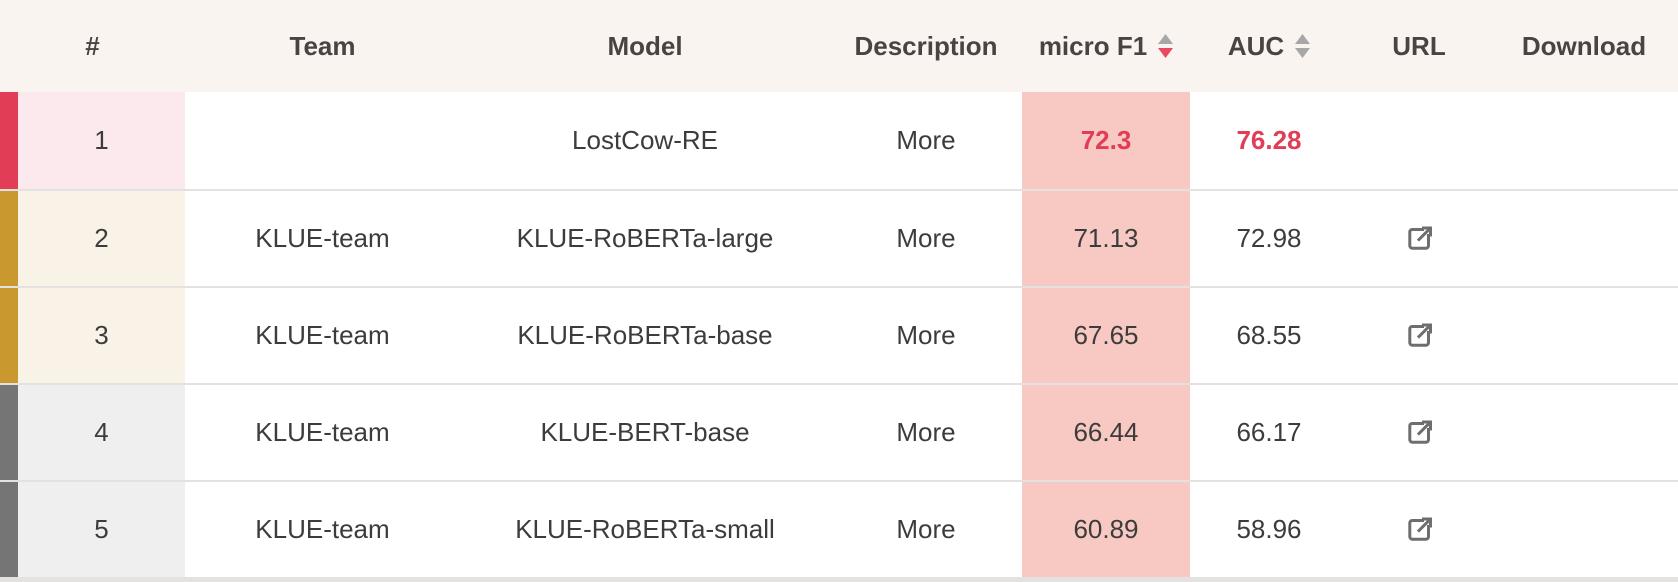 This screenshot has width=1678, height=582. I want to click on model-name: KLUE-BERT-base, so click(645, 432).